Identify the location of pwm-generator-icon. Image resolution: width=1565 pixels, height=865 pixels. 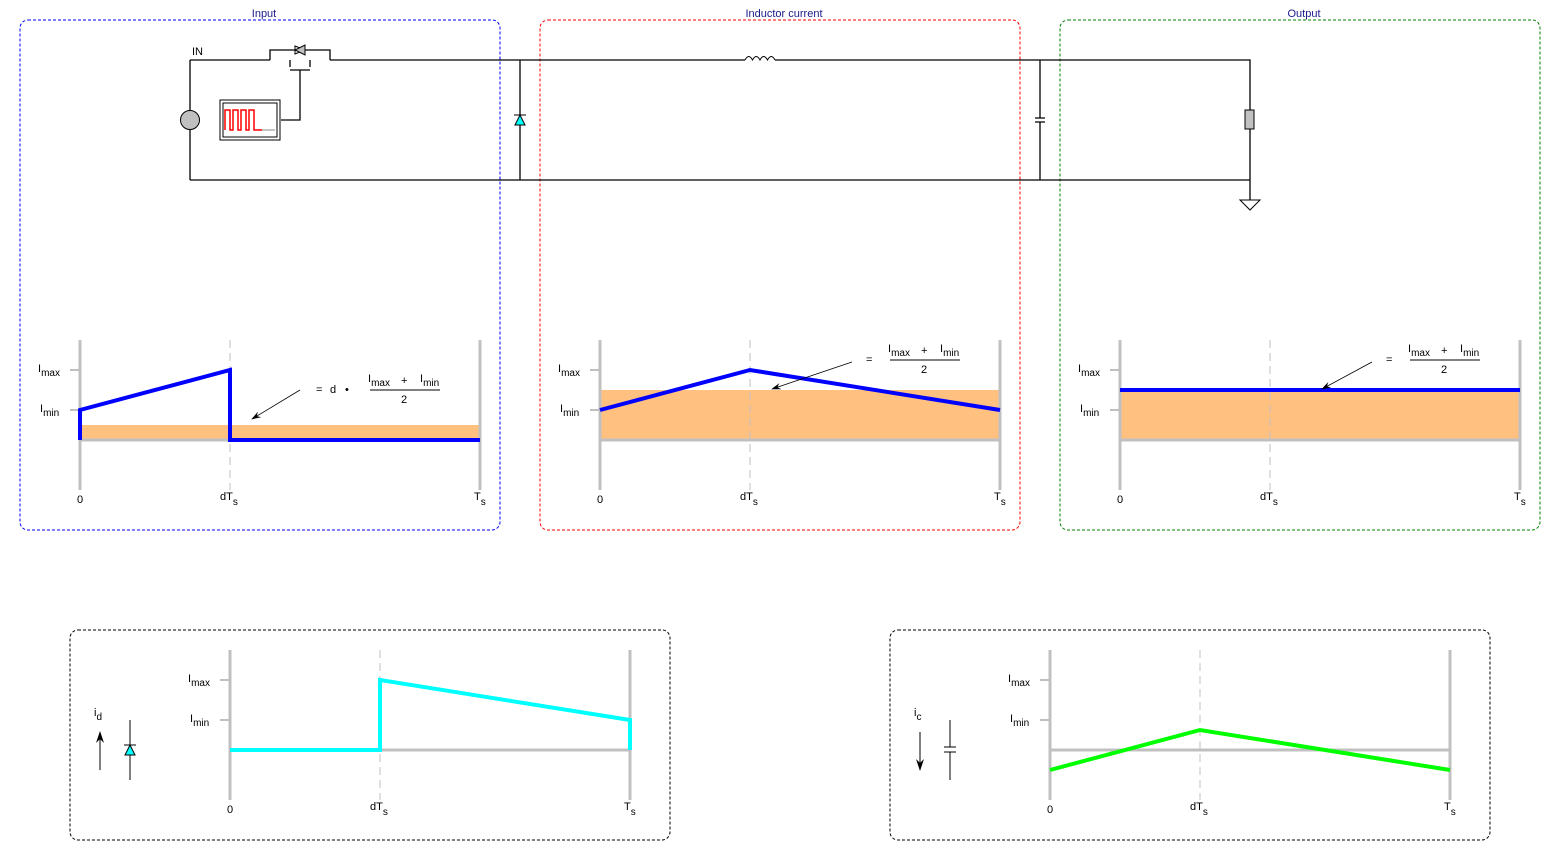
(250, 120).